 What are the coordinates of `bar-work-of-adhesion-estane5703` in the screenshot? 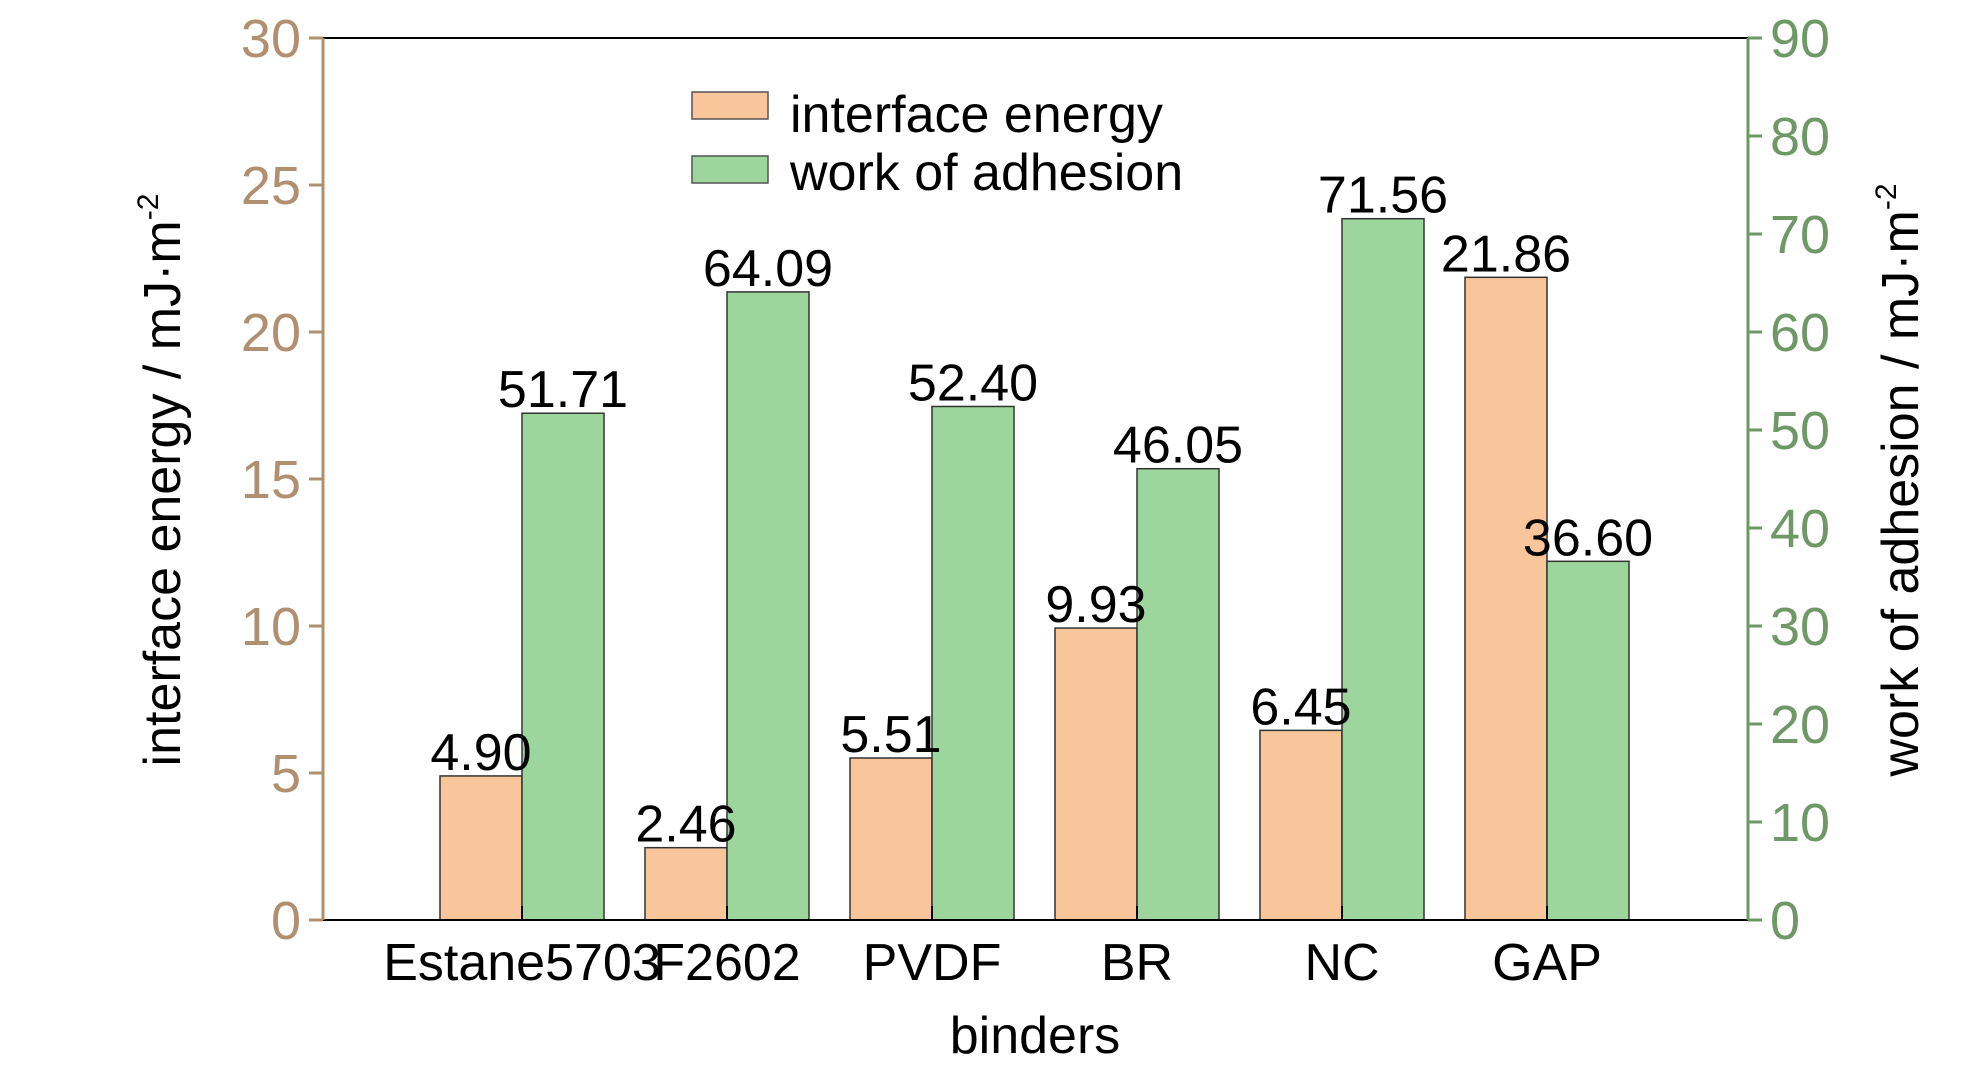 It's located at (563, 666).